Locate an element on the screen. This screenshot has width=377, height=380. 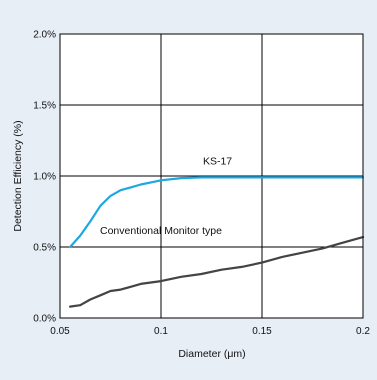
y-tick-label: 0.5% is located at coordinates (44, 248).